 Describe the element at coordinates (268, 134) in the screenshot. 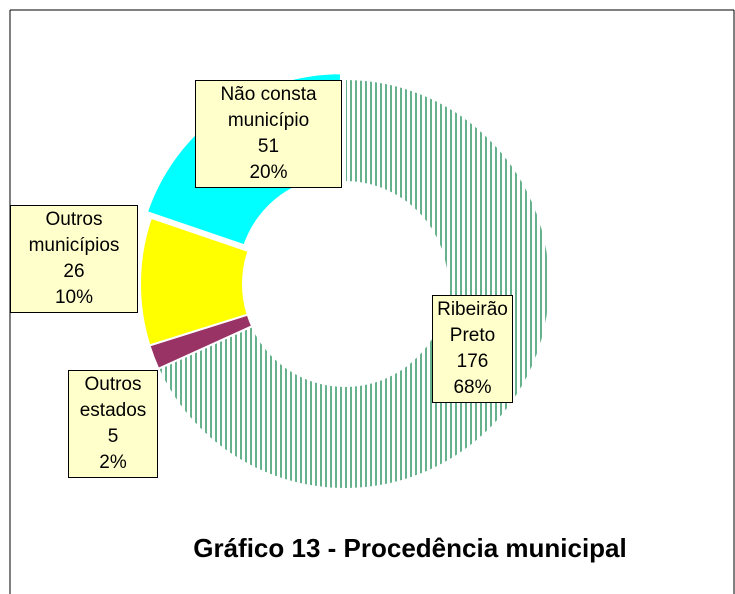

I see `data-label: Não consta município 51 20%` at that location.